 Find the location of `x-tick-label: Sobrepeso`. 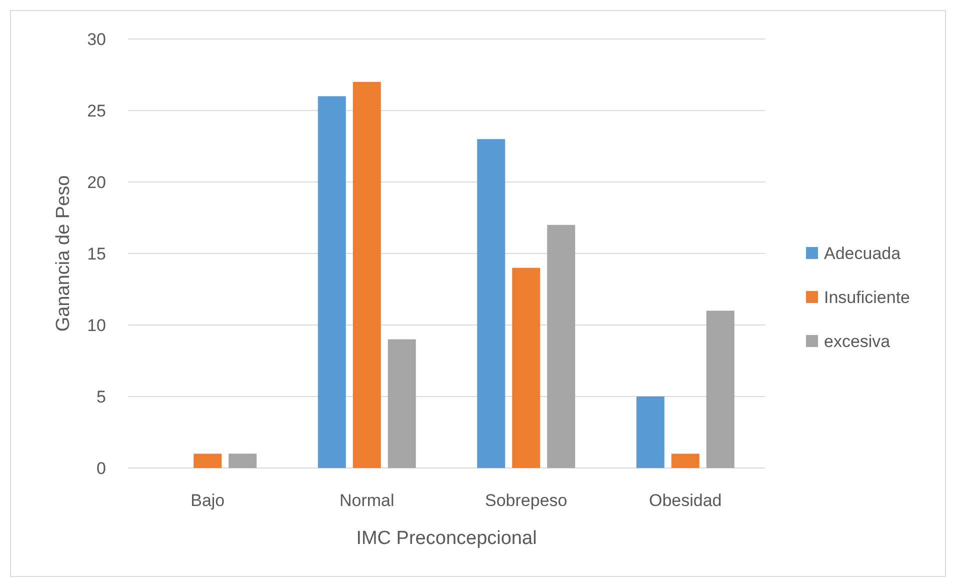

x-tick-label: Sobrepeso is located at coordinates (526, 500).